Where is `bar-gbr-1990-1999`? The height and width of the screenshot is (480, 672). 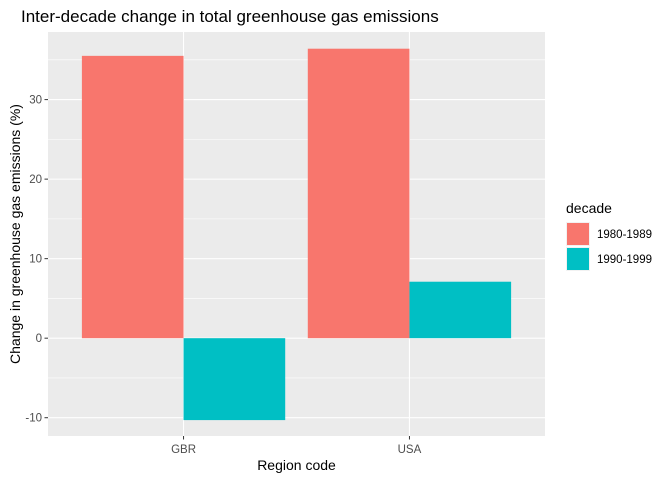
bar-gbr-1990-1999 is located at coordinates (234, 379).